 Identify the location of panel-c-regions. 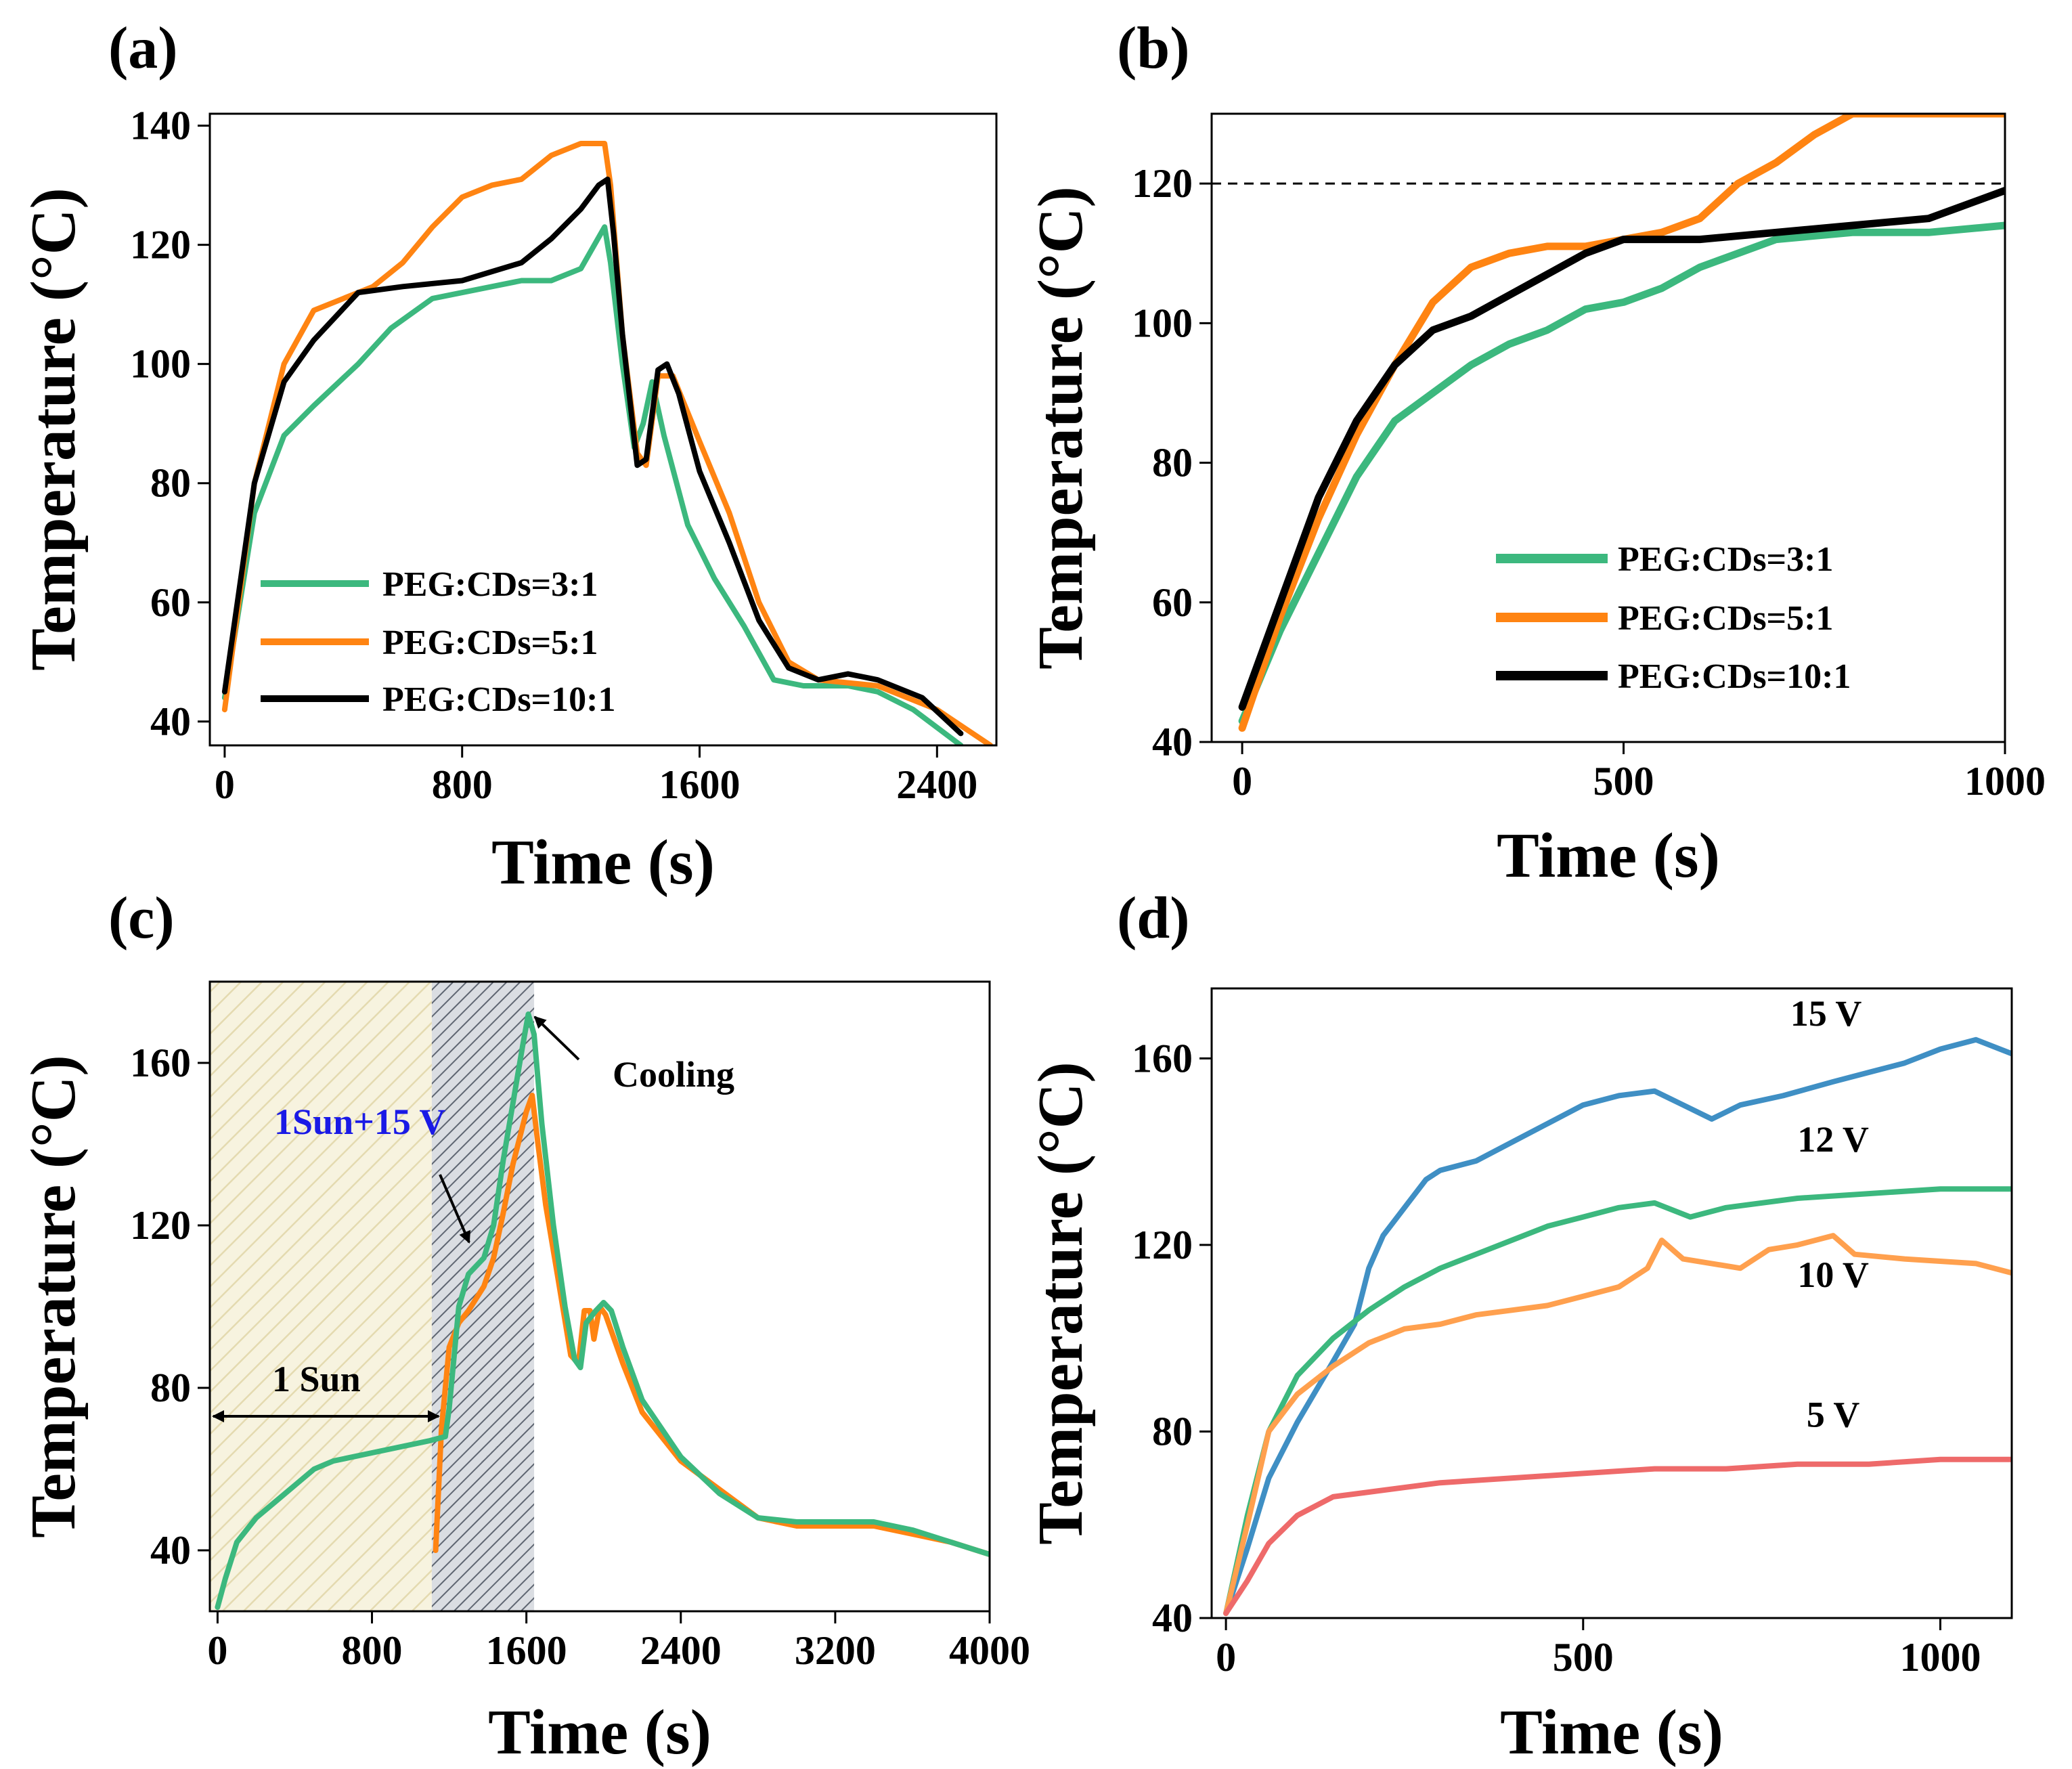
(372, 1296).